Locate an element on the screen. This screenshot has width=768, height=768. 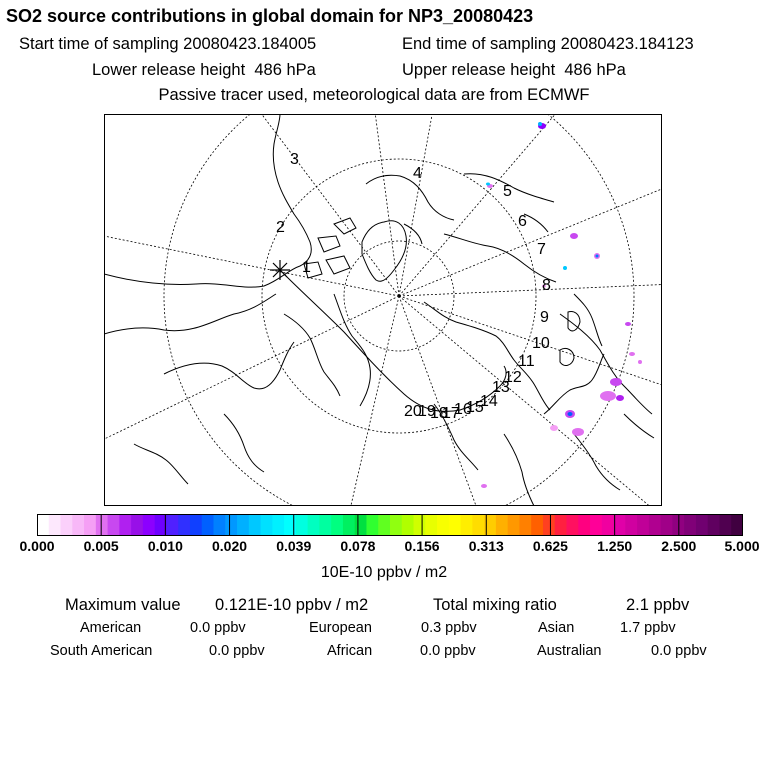
end-time: End time of sampling 20080423.184123 is located at coordinates (548, 44).